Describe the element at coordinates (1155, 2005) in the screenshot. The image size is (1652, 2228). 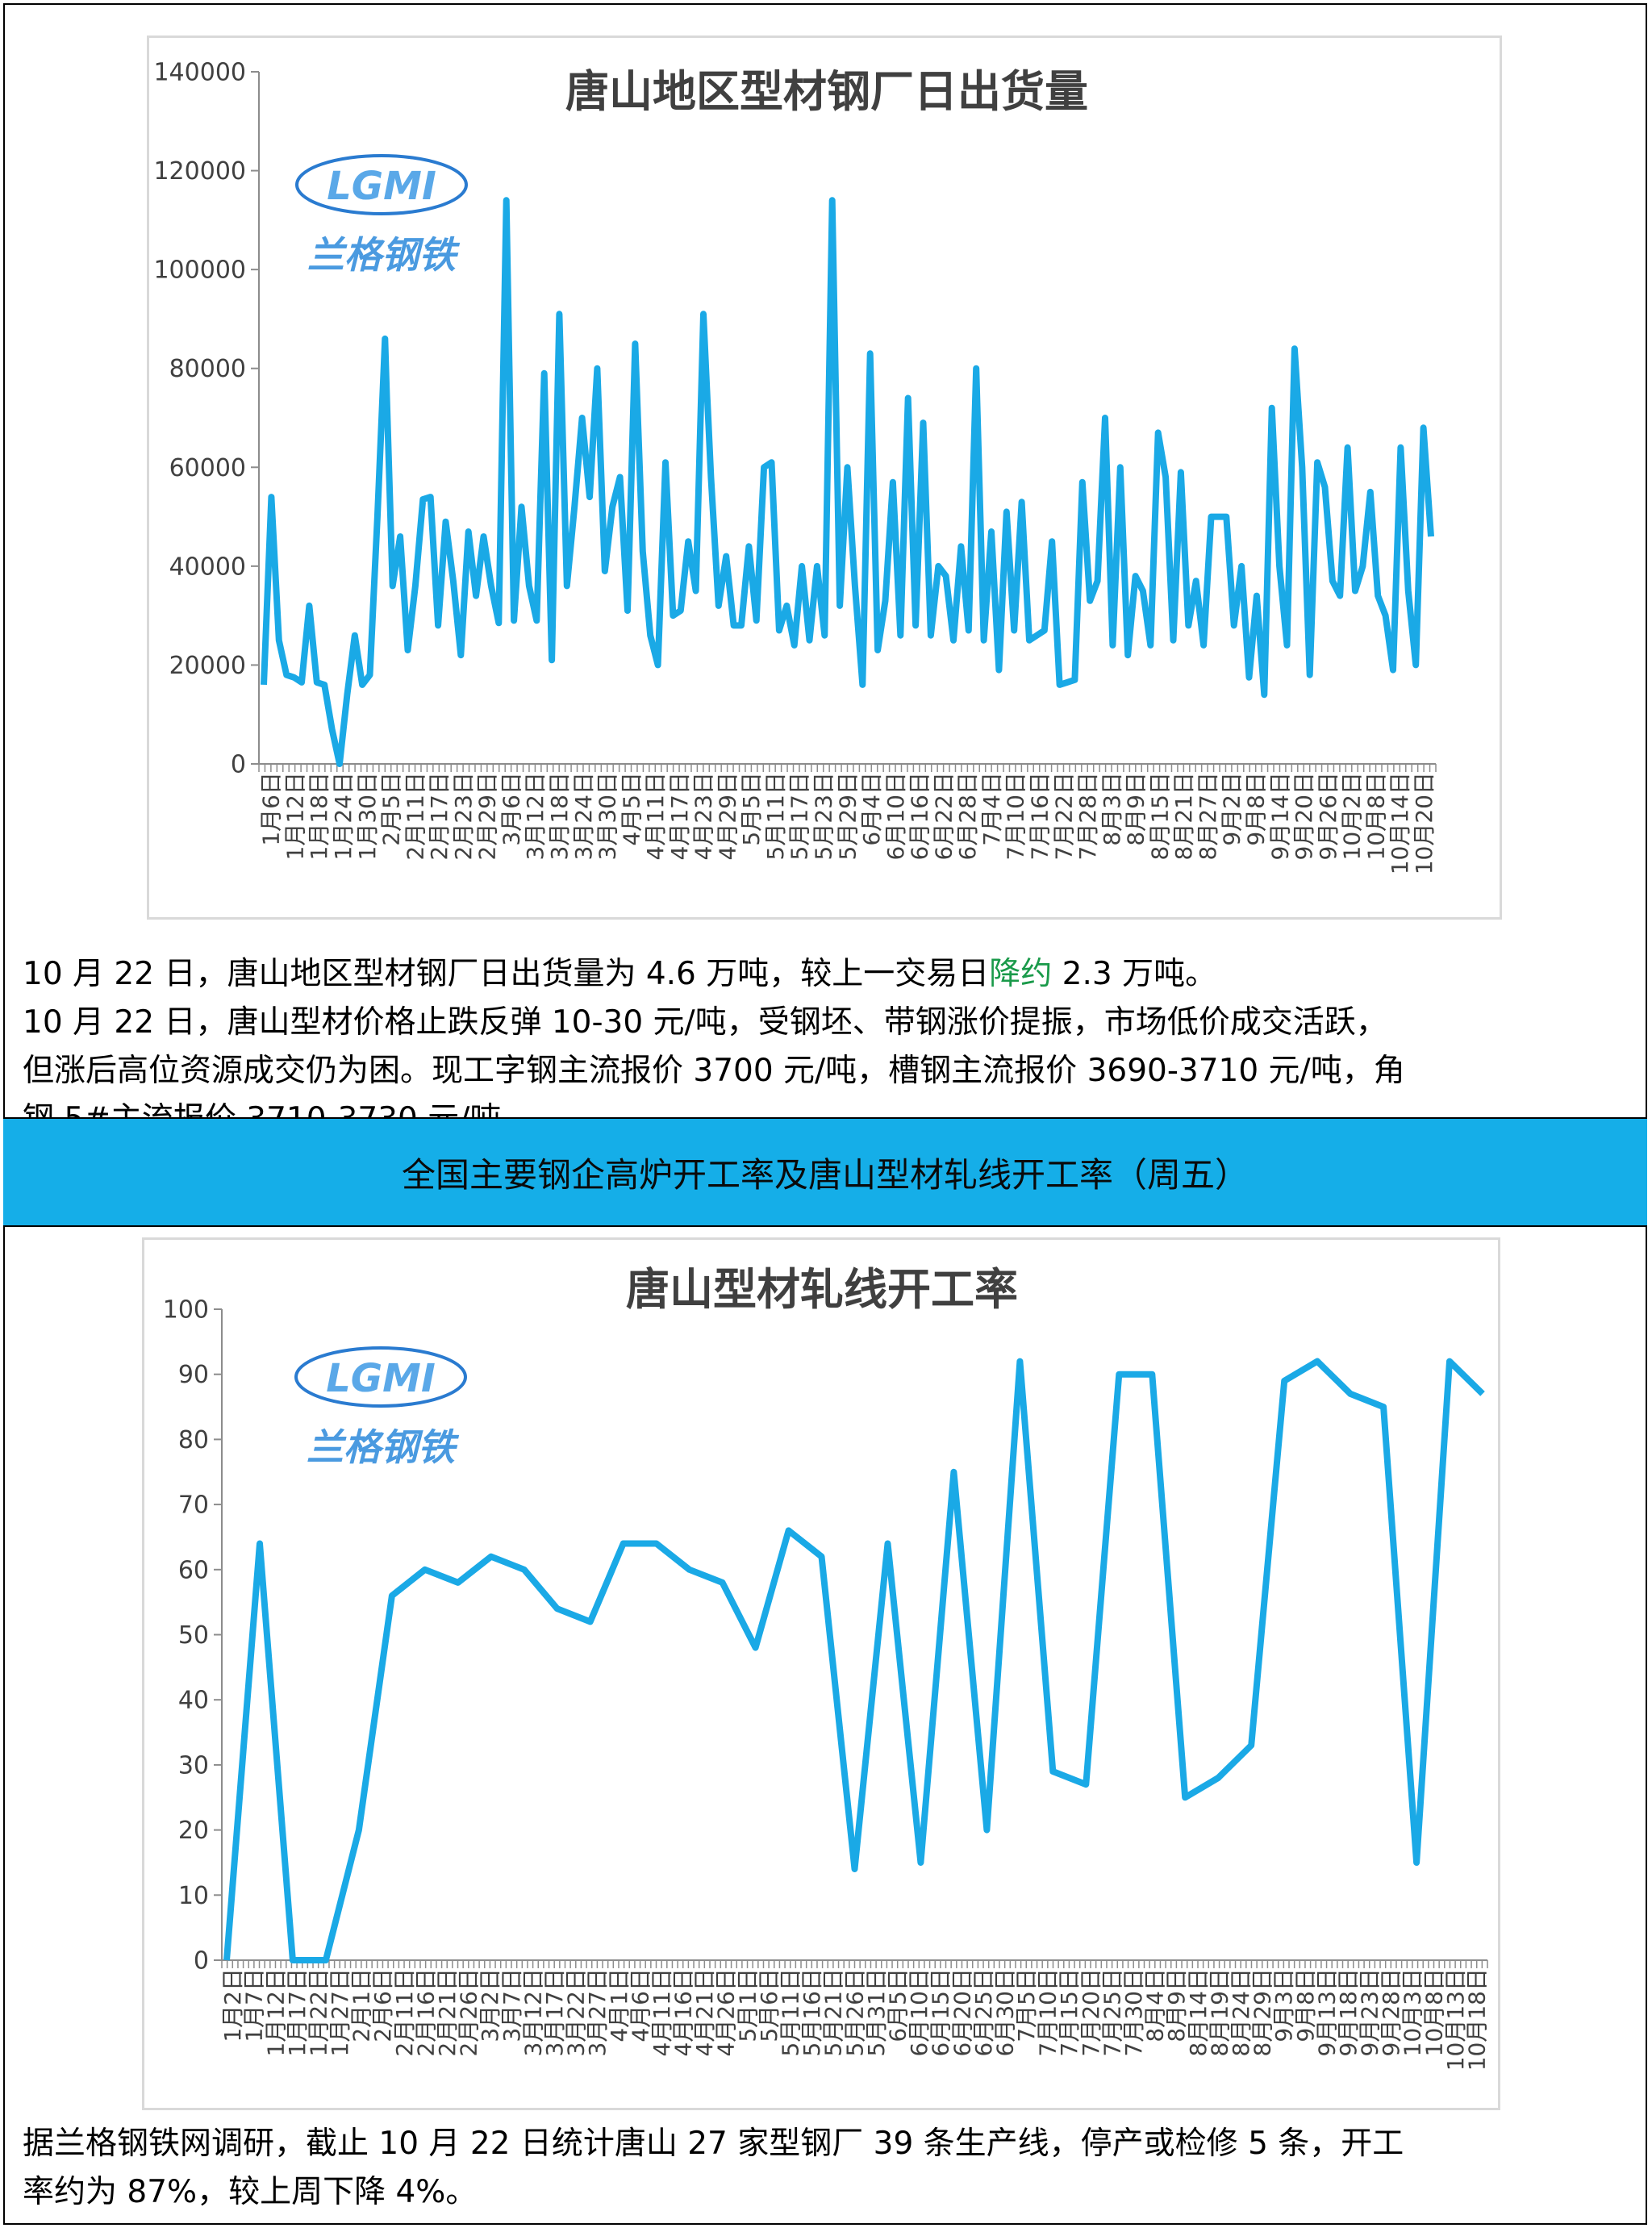
I see `x-tick-label: 8月4日` at that location.